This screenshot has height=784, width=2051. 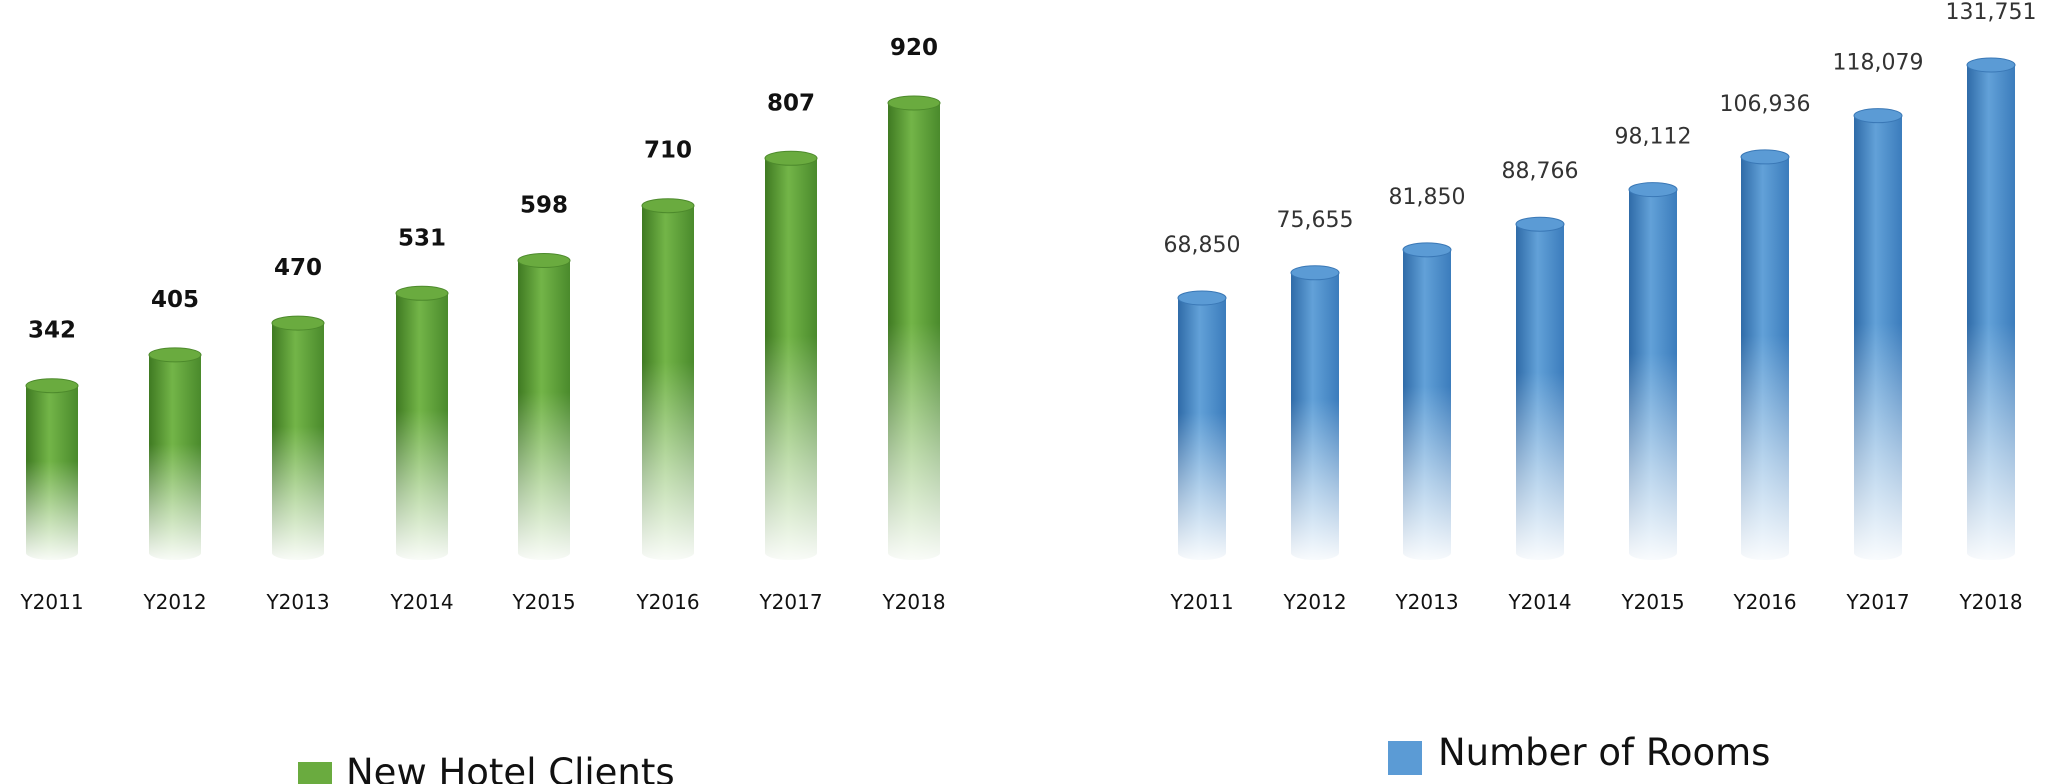 I want to click on clients-bar-y2016, so click(x=668, y=380).